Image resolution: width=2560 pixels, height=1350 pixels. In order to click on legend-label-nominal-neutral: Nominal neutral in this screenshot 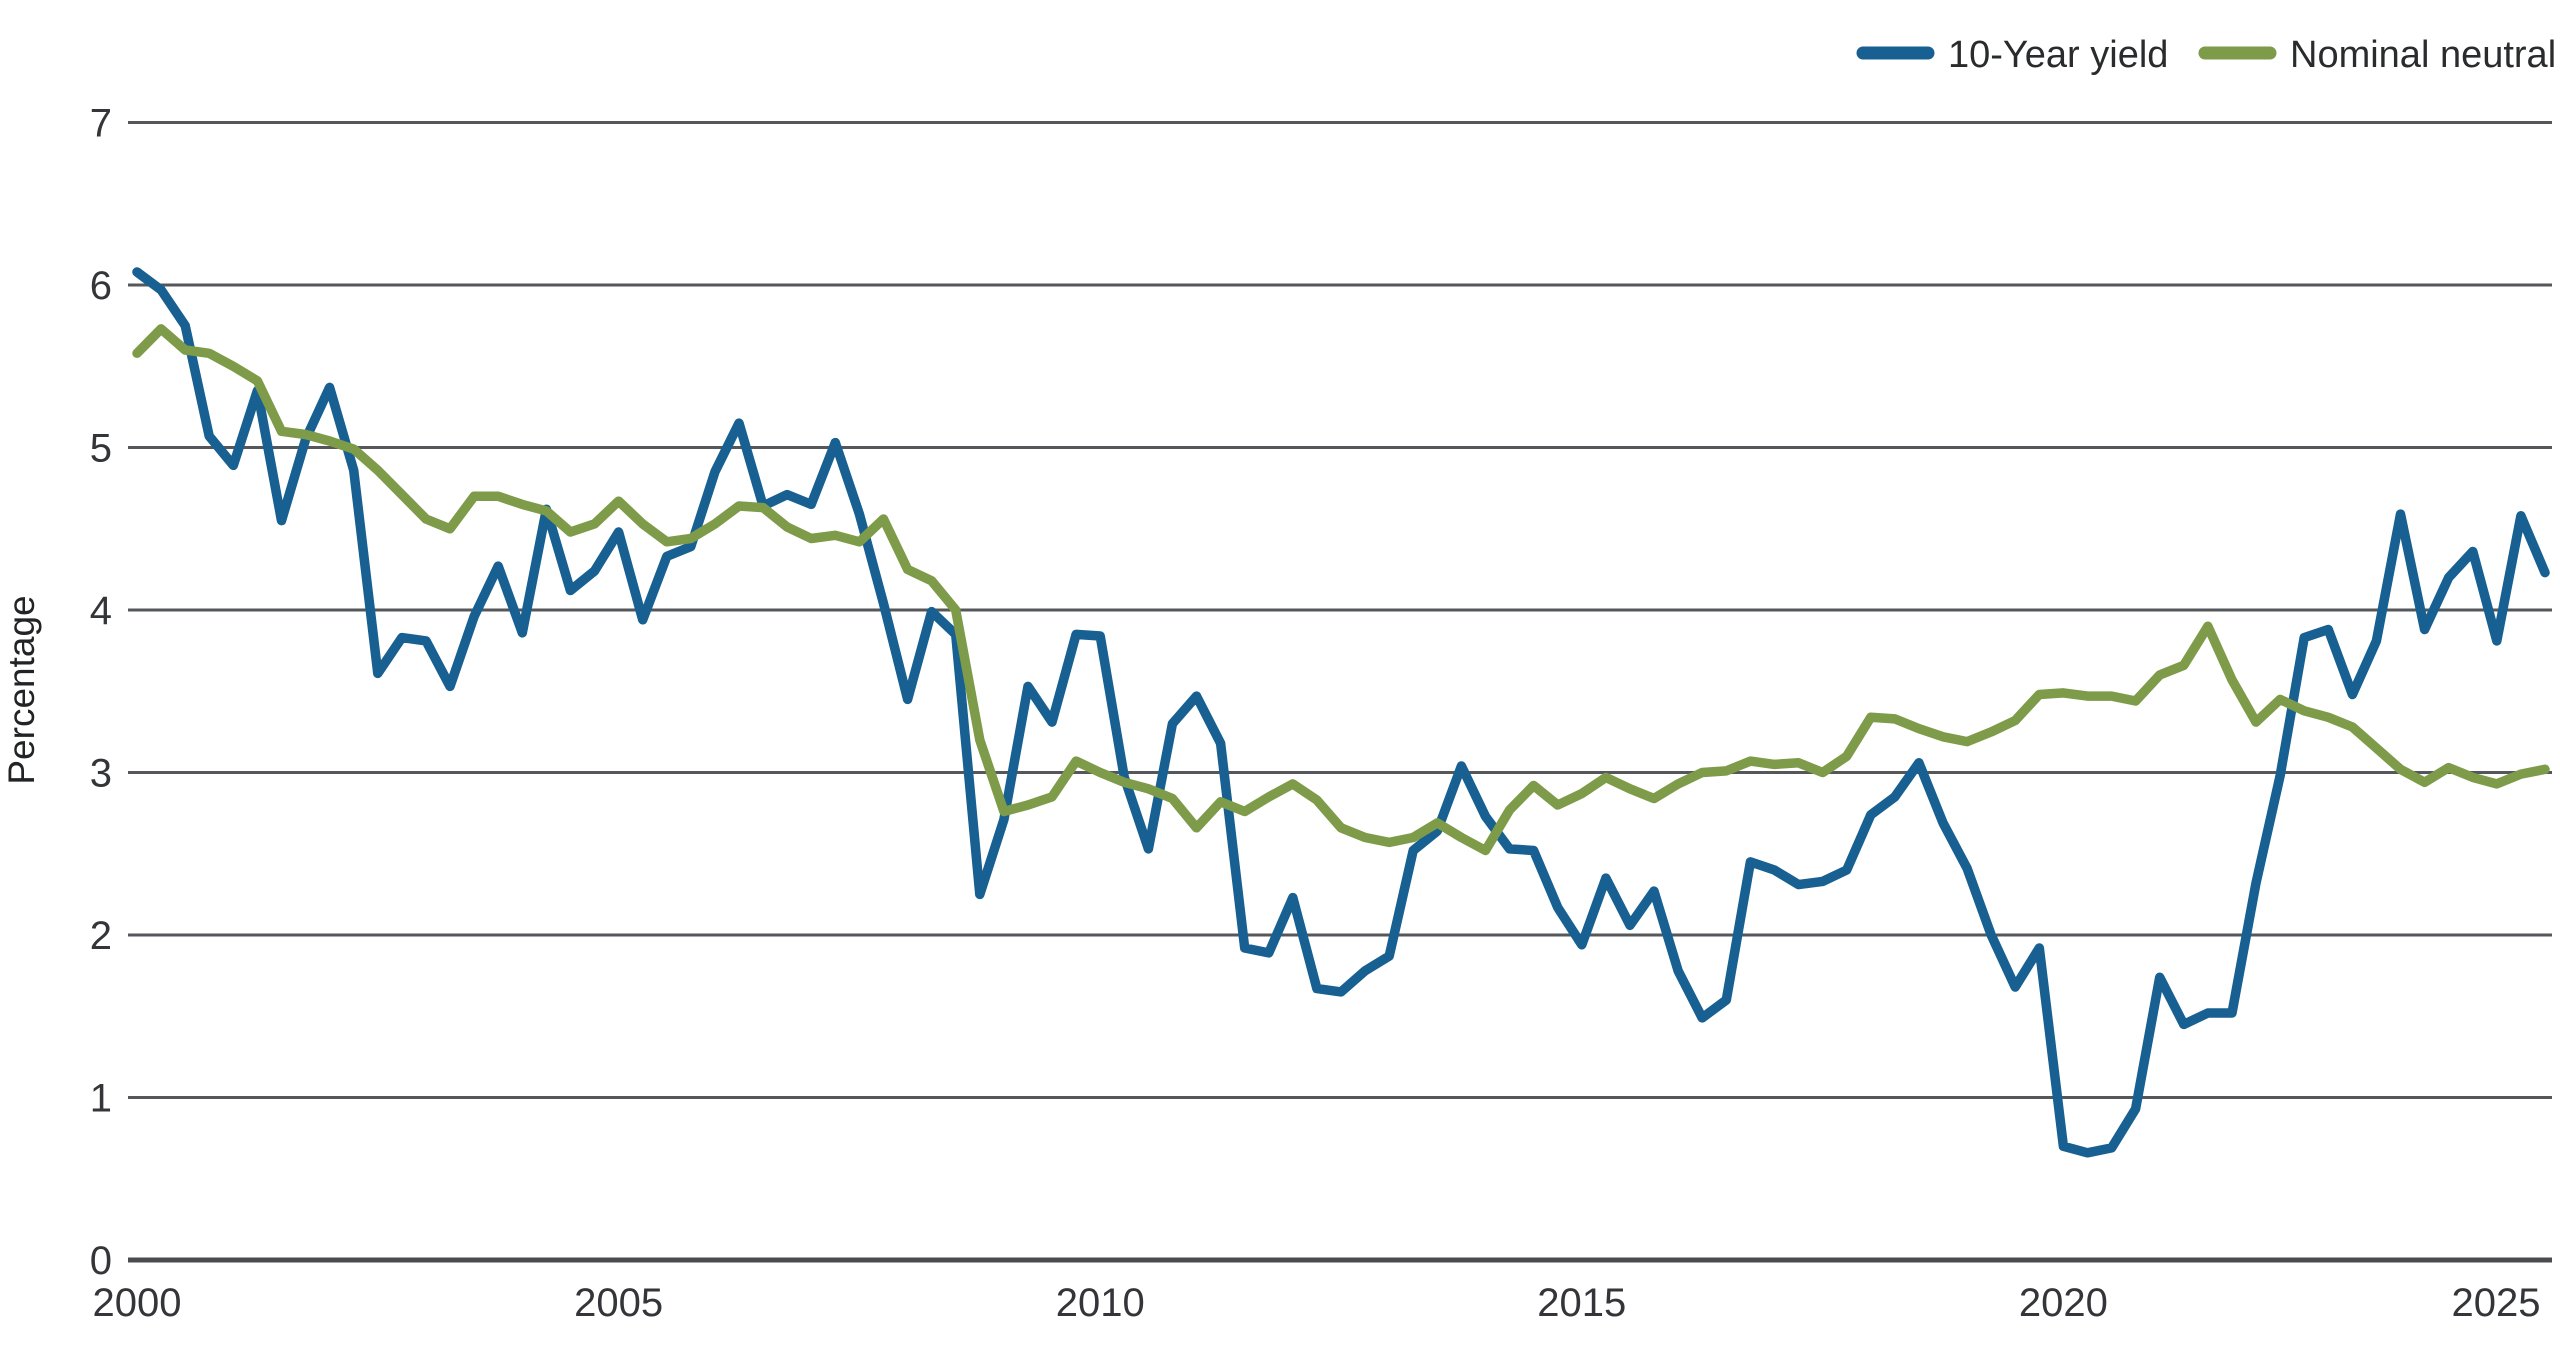, I will do `click(2423, 55)`.